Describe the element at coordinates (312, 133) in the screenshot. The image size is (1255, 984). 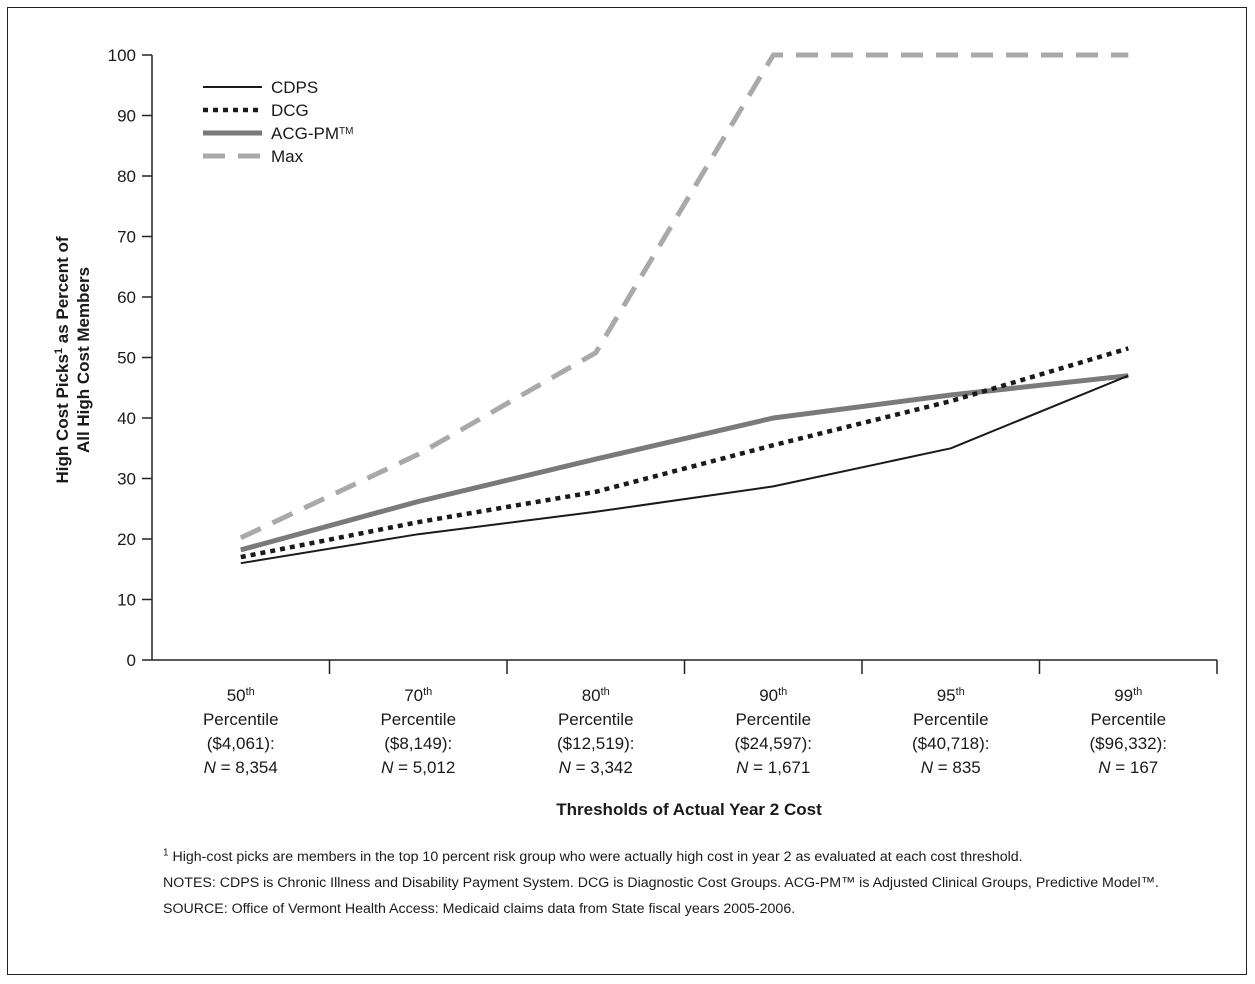
I see `legend-label: ACG-PMTM` at that location.